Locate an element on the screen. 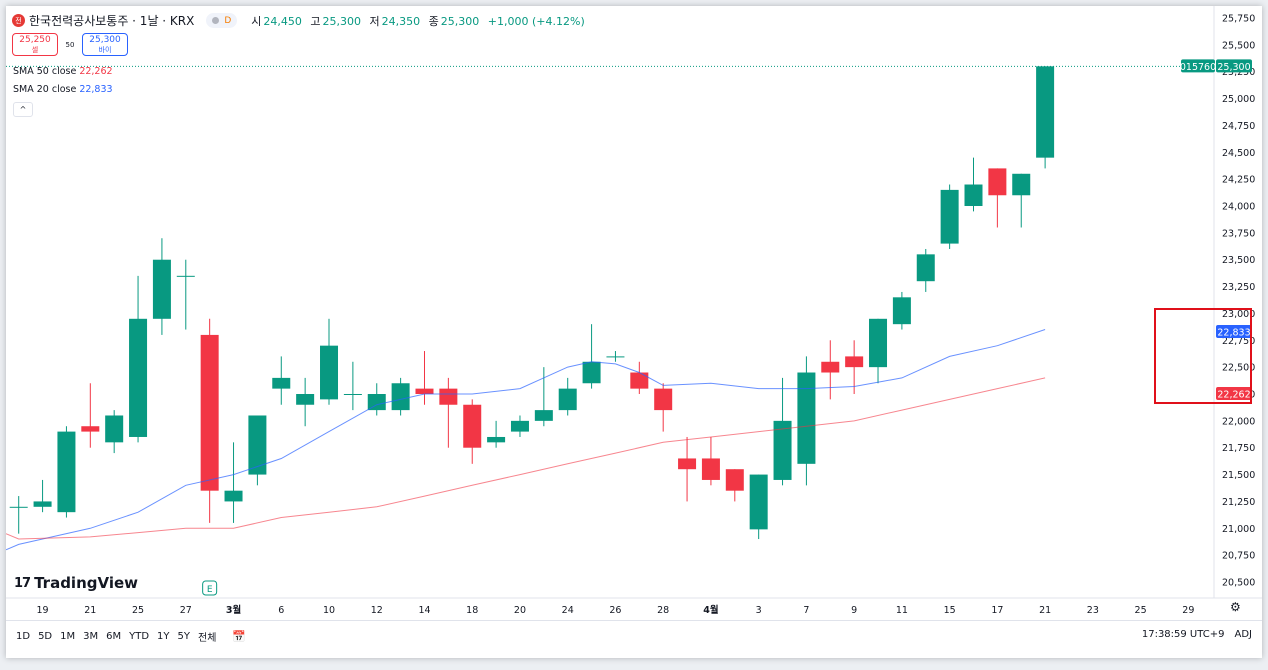 The height and width of the screenshot is (670, 1268). y-tick-label: 25,000 is located at coordinates (1238, 99).